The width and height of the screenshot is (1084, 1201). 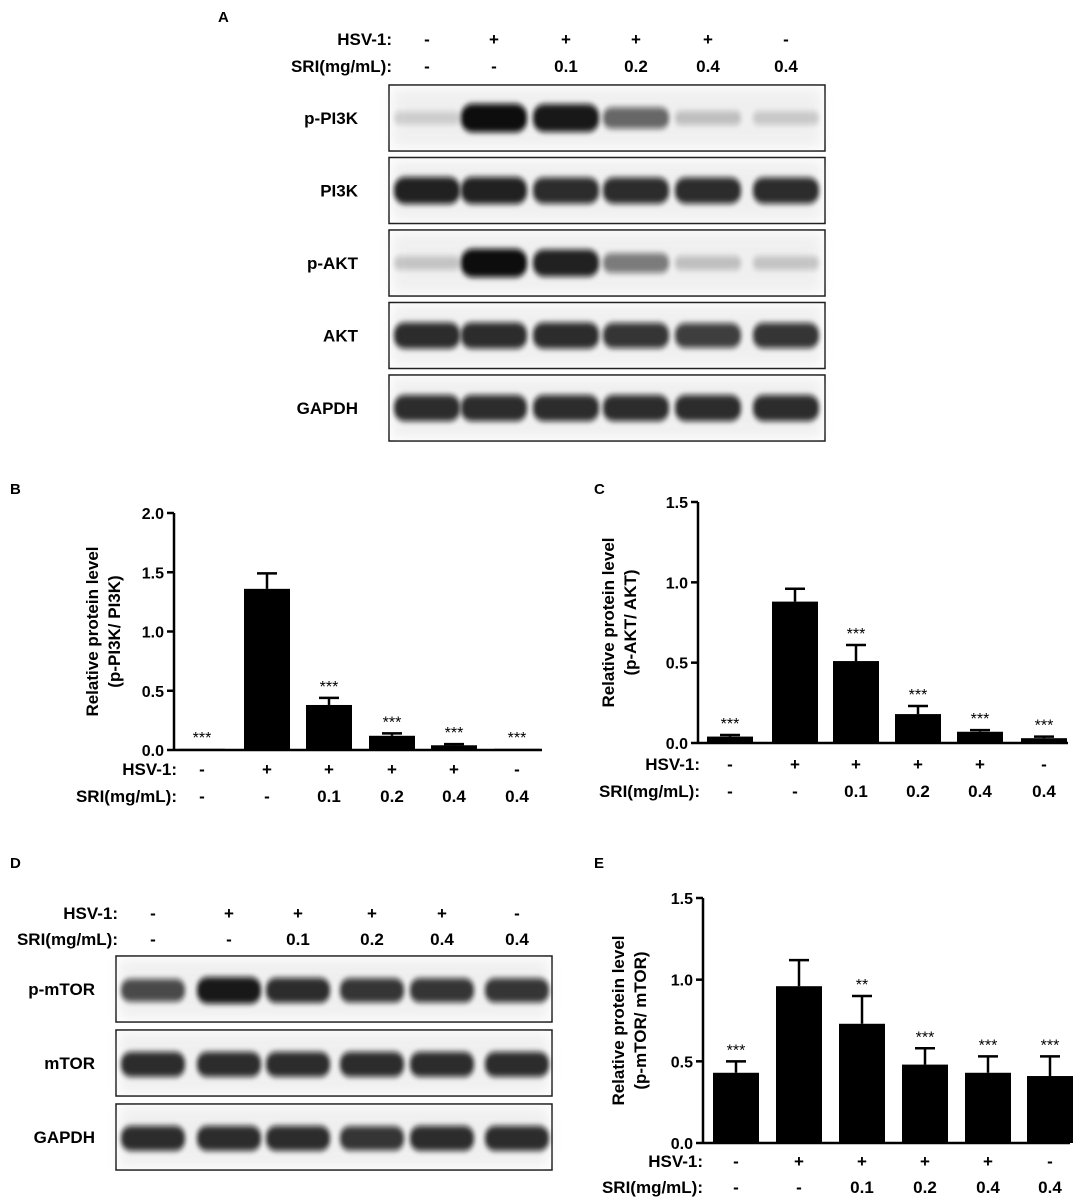 I want to click on y-tick-label: 1.0, so click(x=682, y=981).